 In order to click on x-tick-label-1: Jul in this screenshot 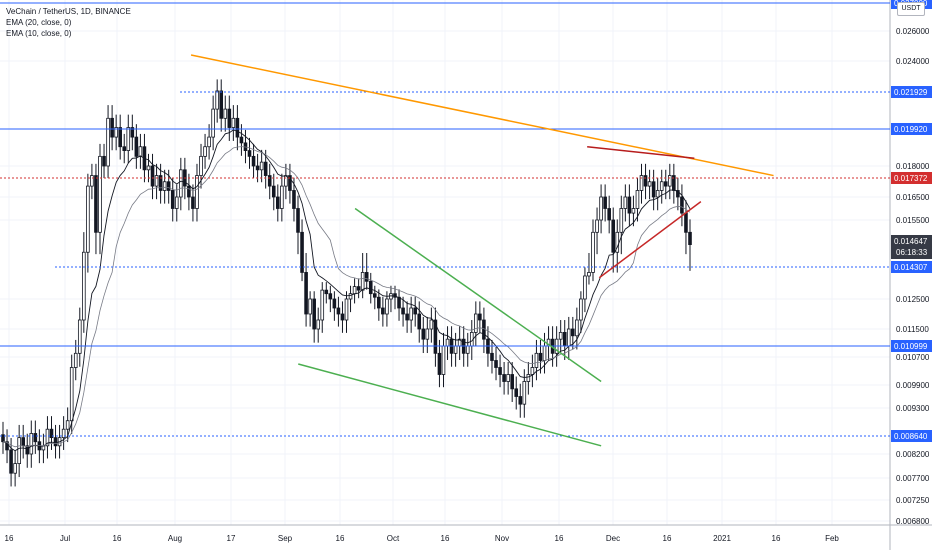, I will do `click(65, 538)`.